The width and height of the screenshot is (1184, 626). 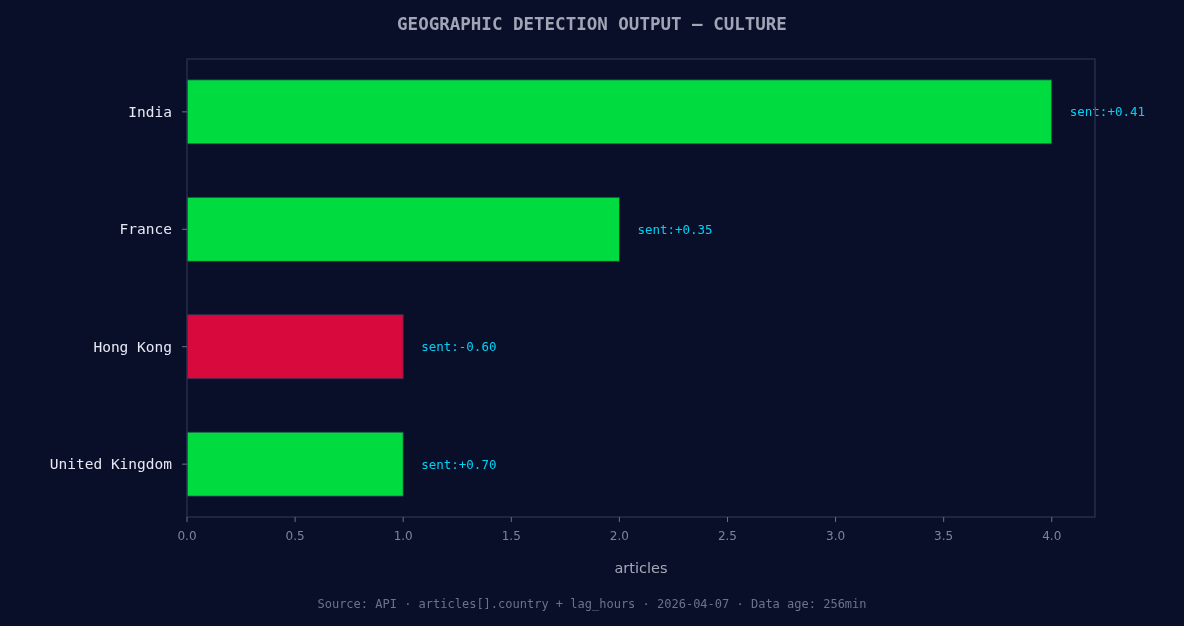 What do you see at coordinates (619, 536) in the screenshot?
I see `x-tick-label: 2.0` at bounding box center [619, 536].